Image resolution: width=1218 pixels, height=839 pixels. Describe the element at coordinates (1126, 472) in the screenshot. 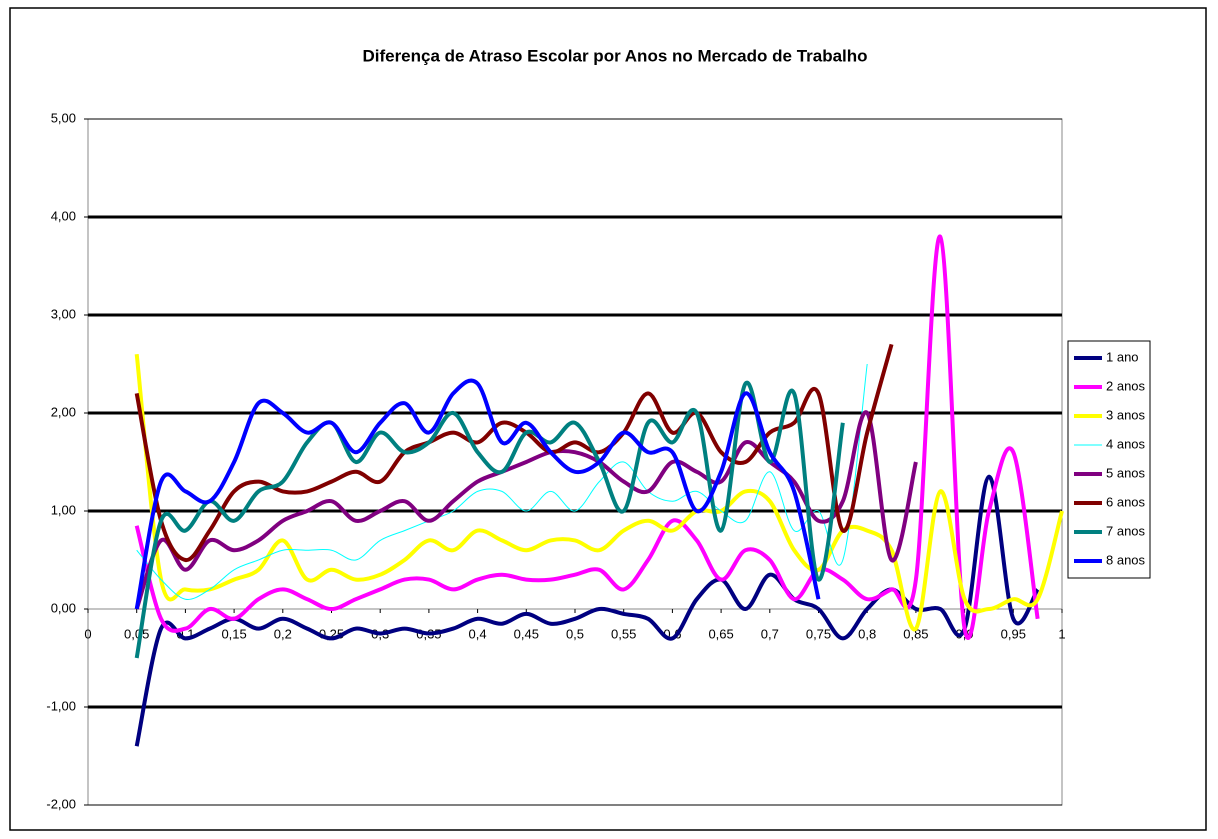

I see `legend-label: 5 anos` at that location.